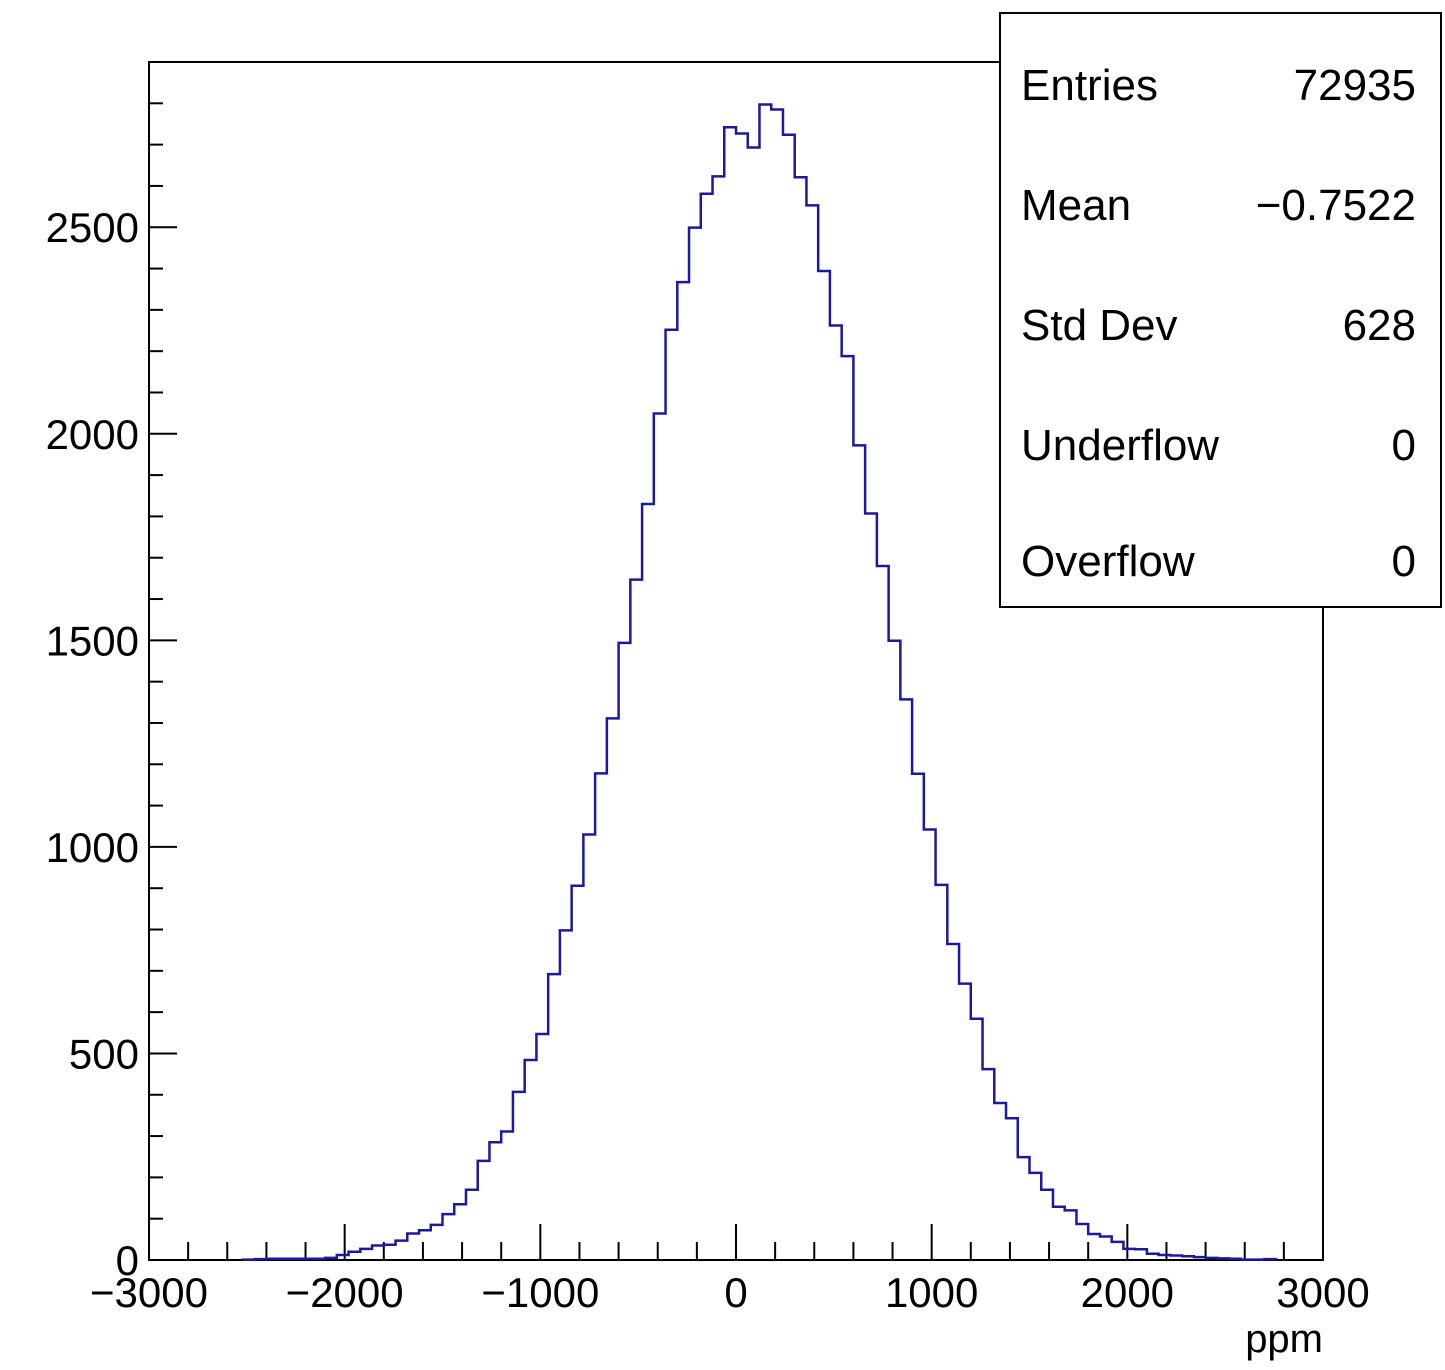 The height and width of the screenshot is (1370, 1445). Describe the element at coordinates (1218, 86) in the screenshot. I see `stat-row-entries: Entries 72935` at that location.